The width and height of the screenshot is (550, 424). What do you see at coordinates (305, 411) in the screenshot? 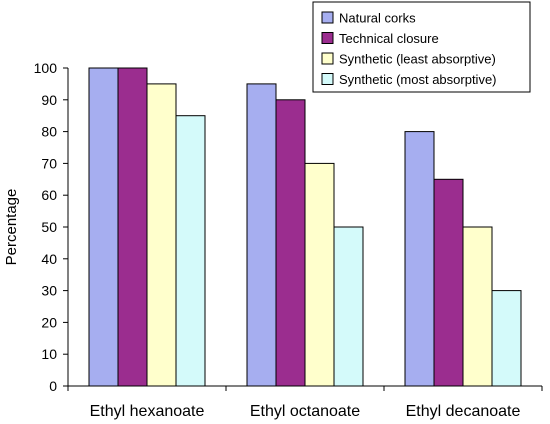
I see `x-category-label: Ethyl octanoate` at bounding box center [305, 411].